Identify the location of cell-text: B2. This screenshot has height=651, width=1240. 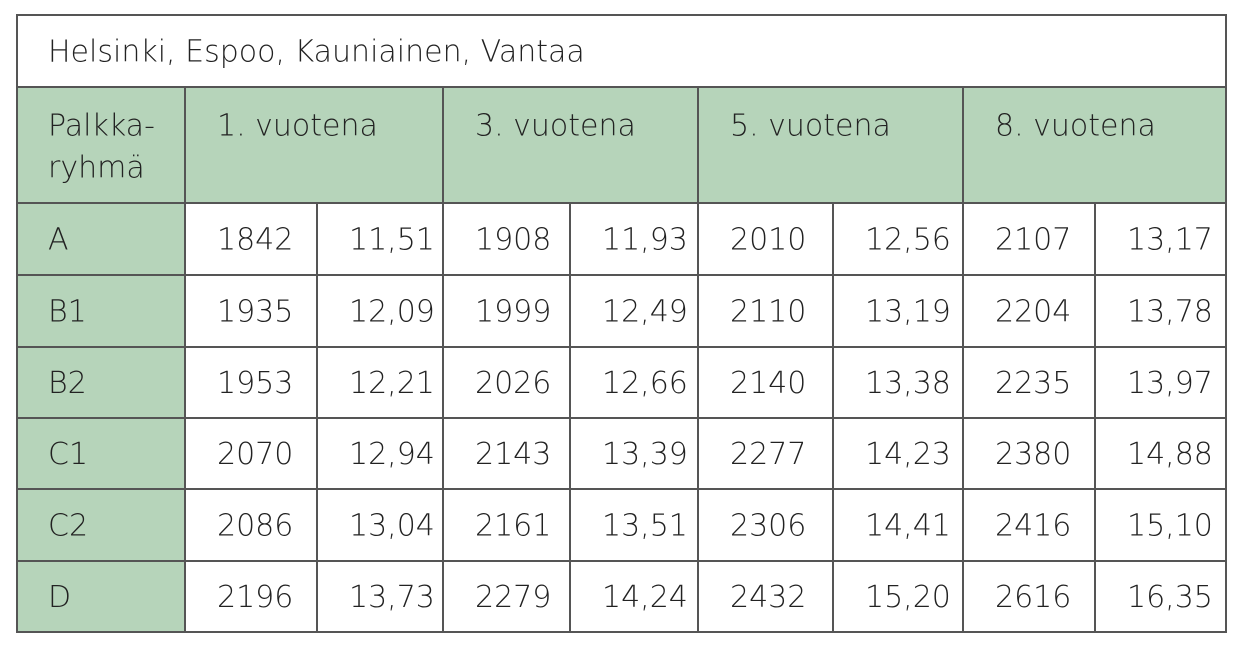
(67, 383).